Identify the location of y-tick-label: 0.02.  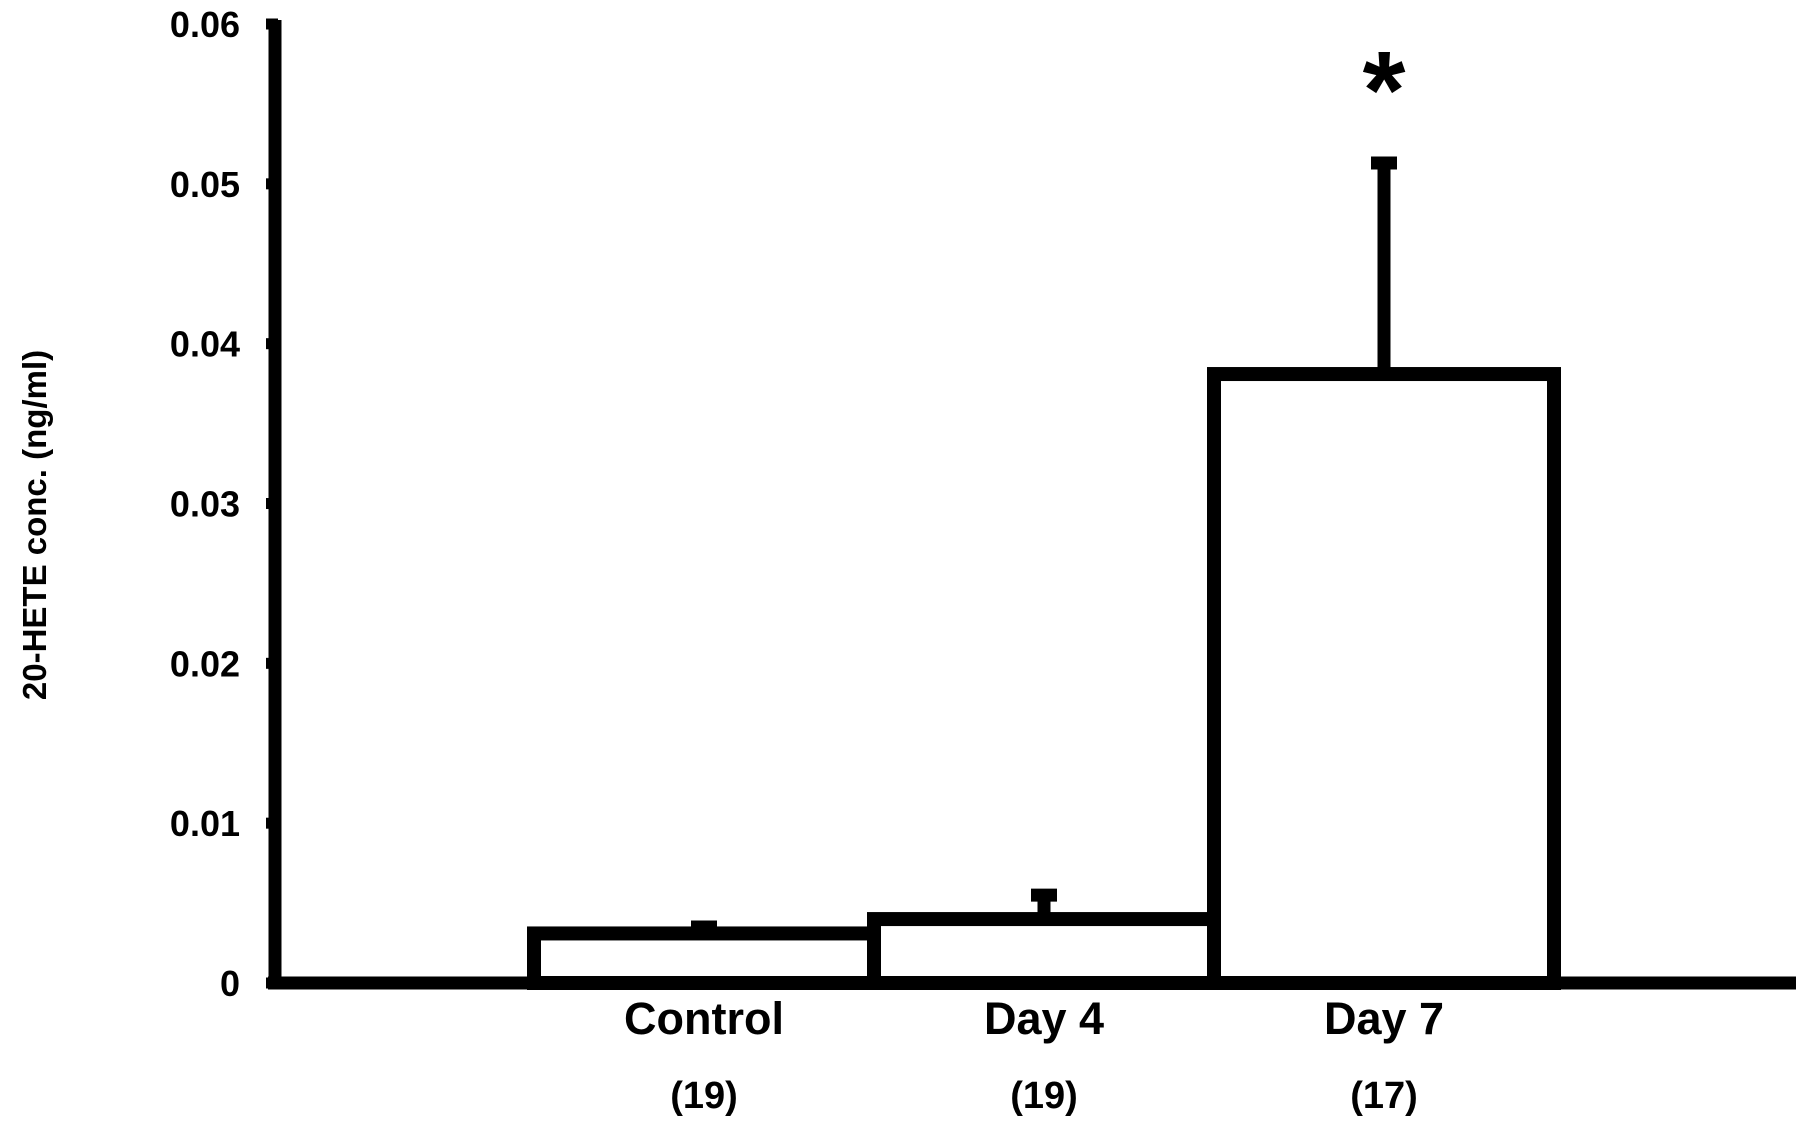
(205, 663).